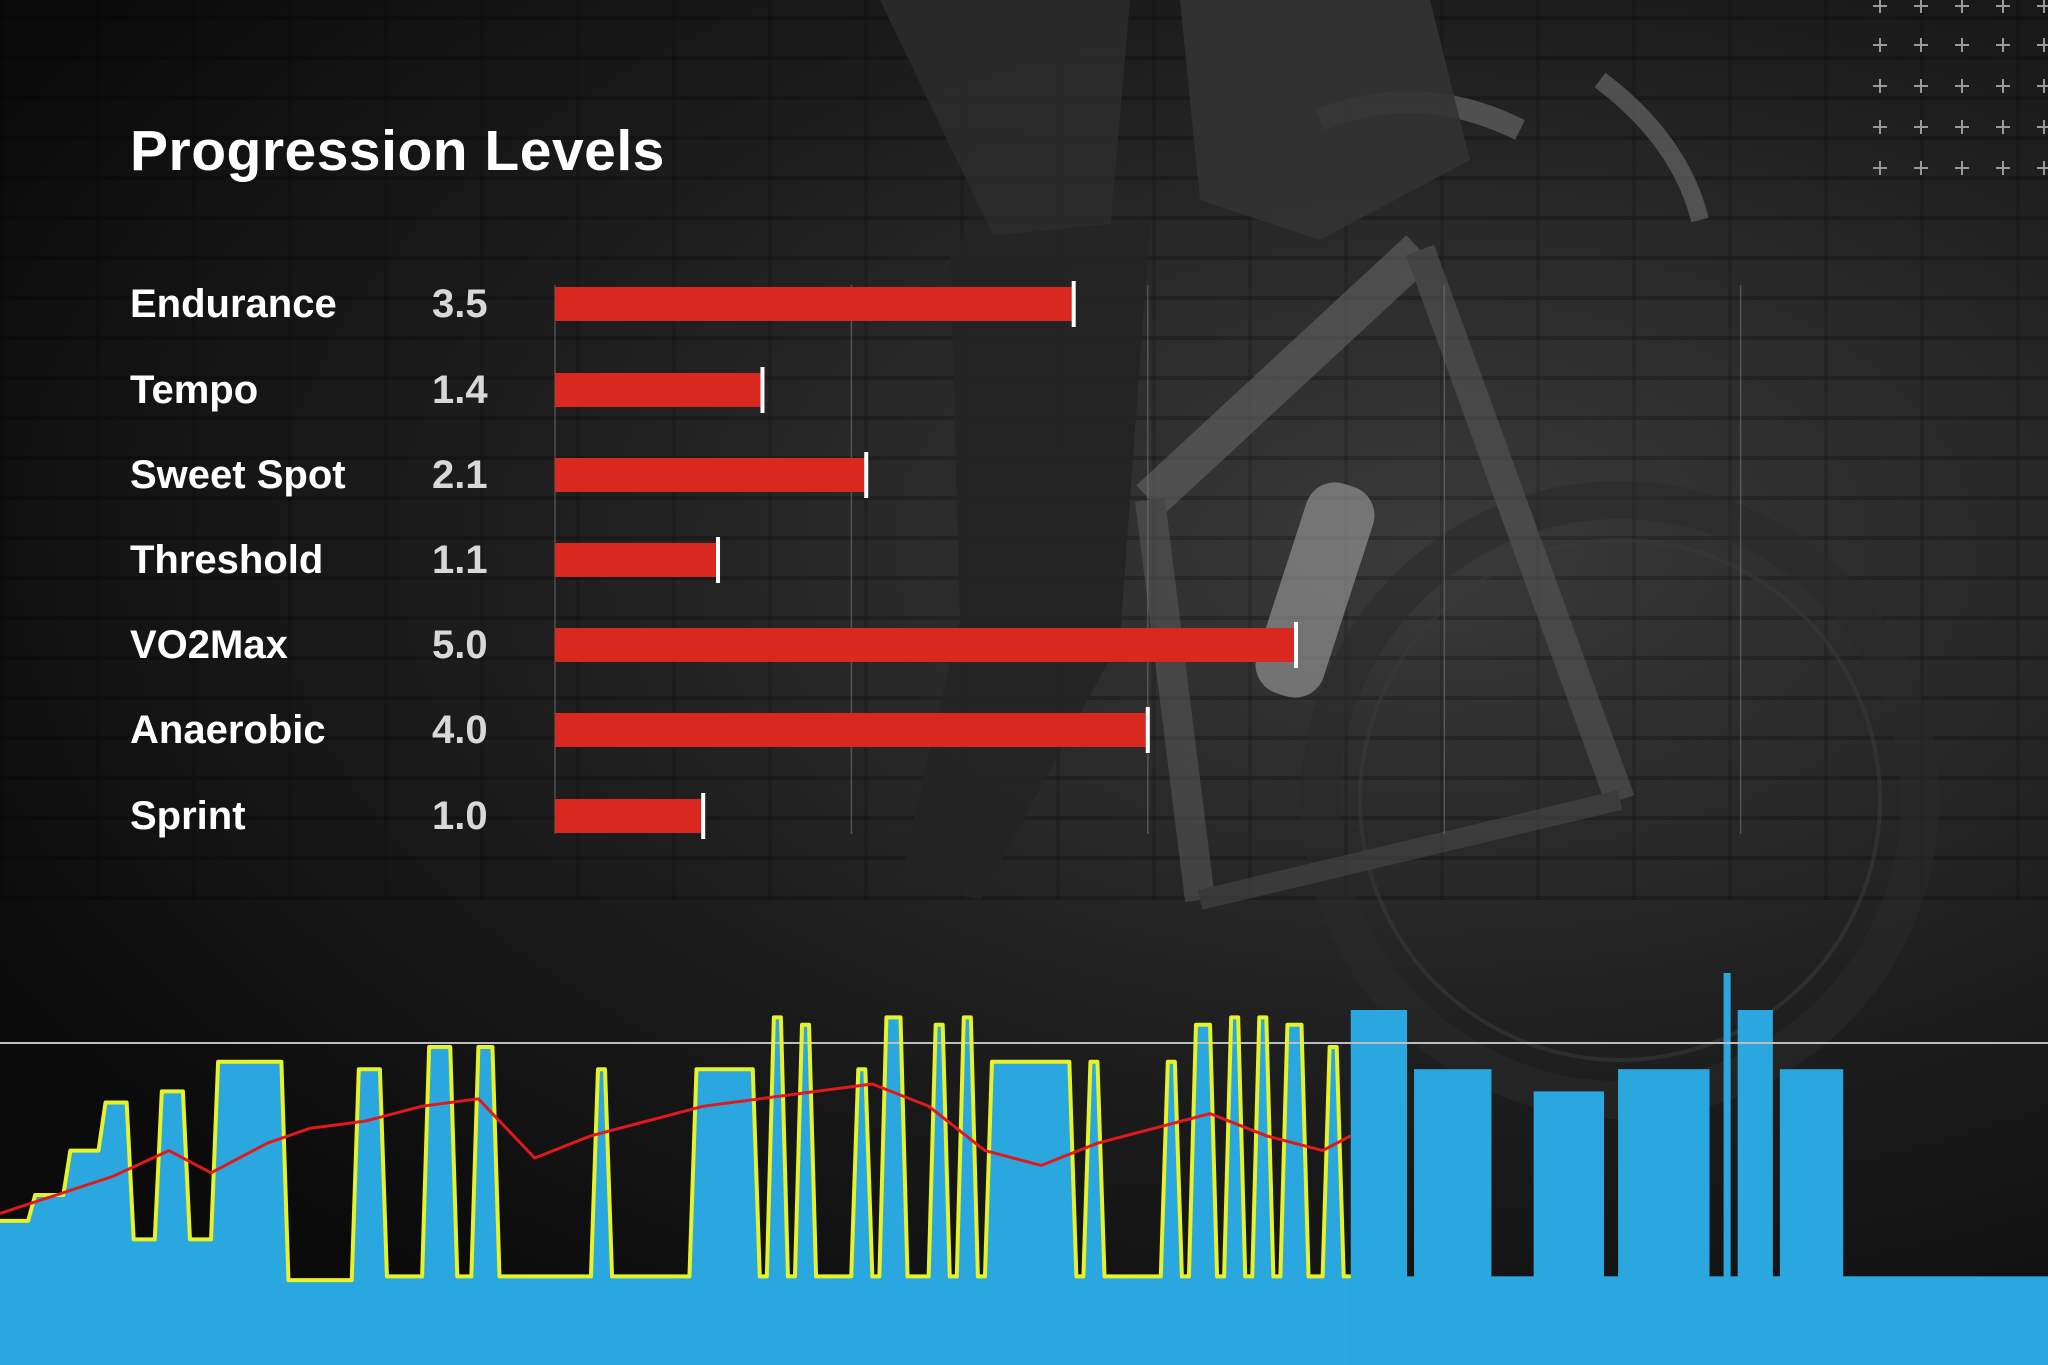  What do you see at coordinates (227, 560) in the screenshot?
I see `row-label-threshold: Threshold` at bounding box center [227, 560].